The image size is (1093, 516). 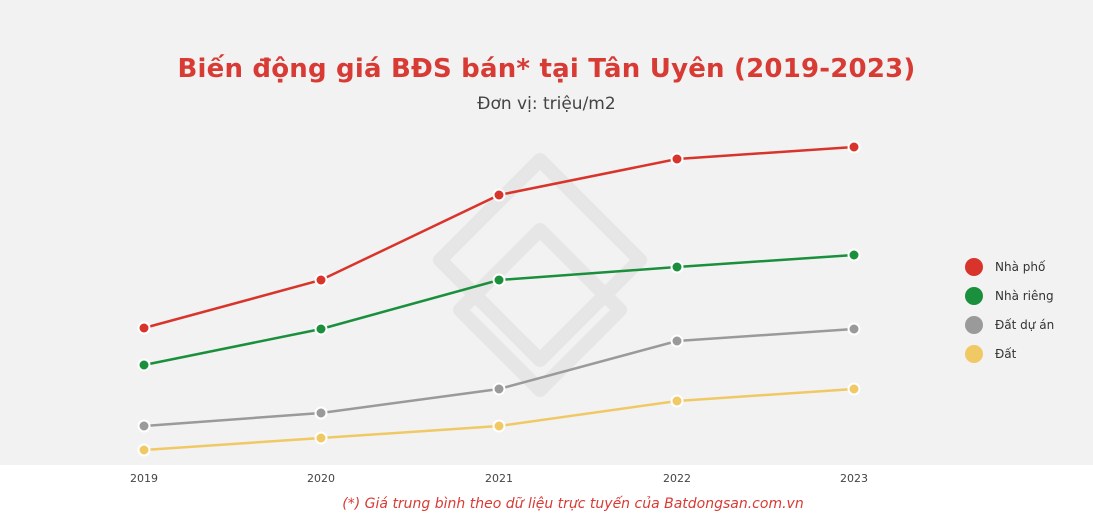 I want to click on legend-label: Đất, so click(x=1006, y=353).